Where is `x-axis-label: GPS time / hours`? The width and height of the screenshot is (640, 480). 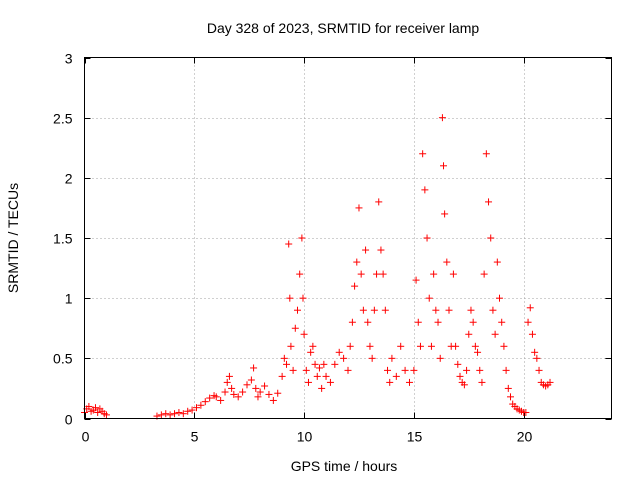 x-axis-label: GPS time / hours is located at coordinates (344, 466).